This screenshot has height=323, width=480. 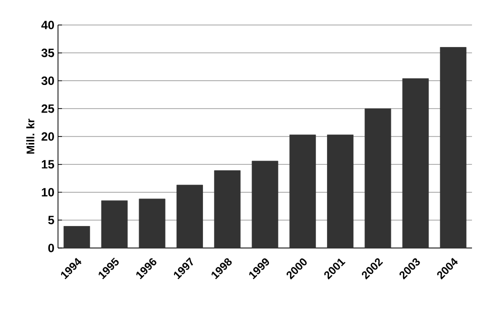 I want to click on y-axis-title: Mill. kr, so click(x=30, y=136).